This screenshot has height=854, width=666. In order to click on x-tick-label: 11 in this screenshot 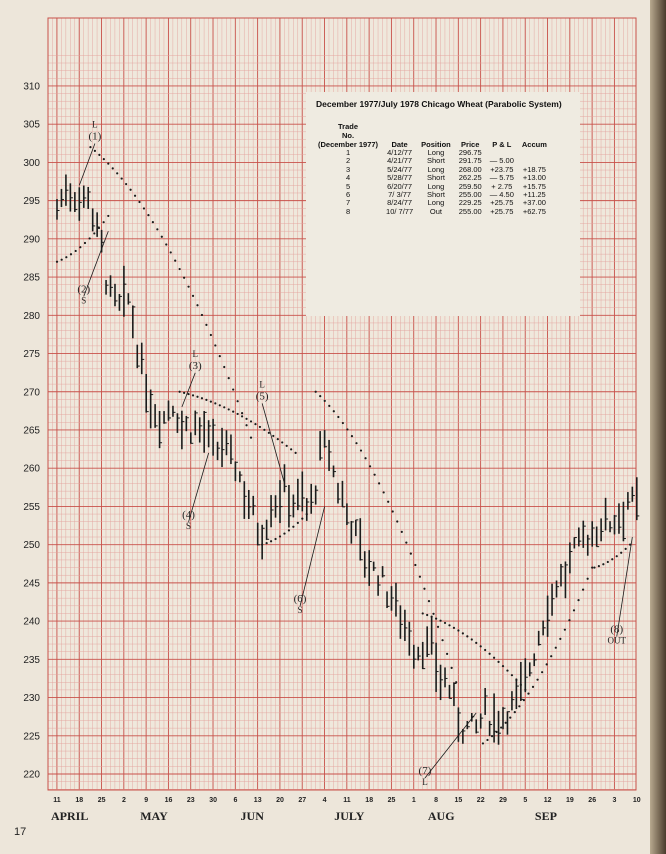, I will do `click(57, 800)`.